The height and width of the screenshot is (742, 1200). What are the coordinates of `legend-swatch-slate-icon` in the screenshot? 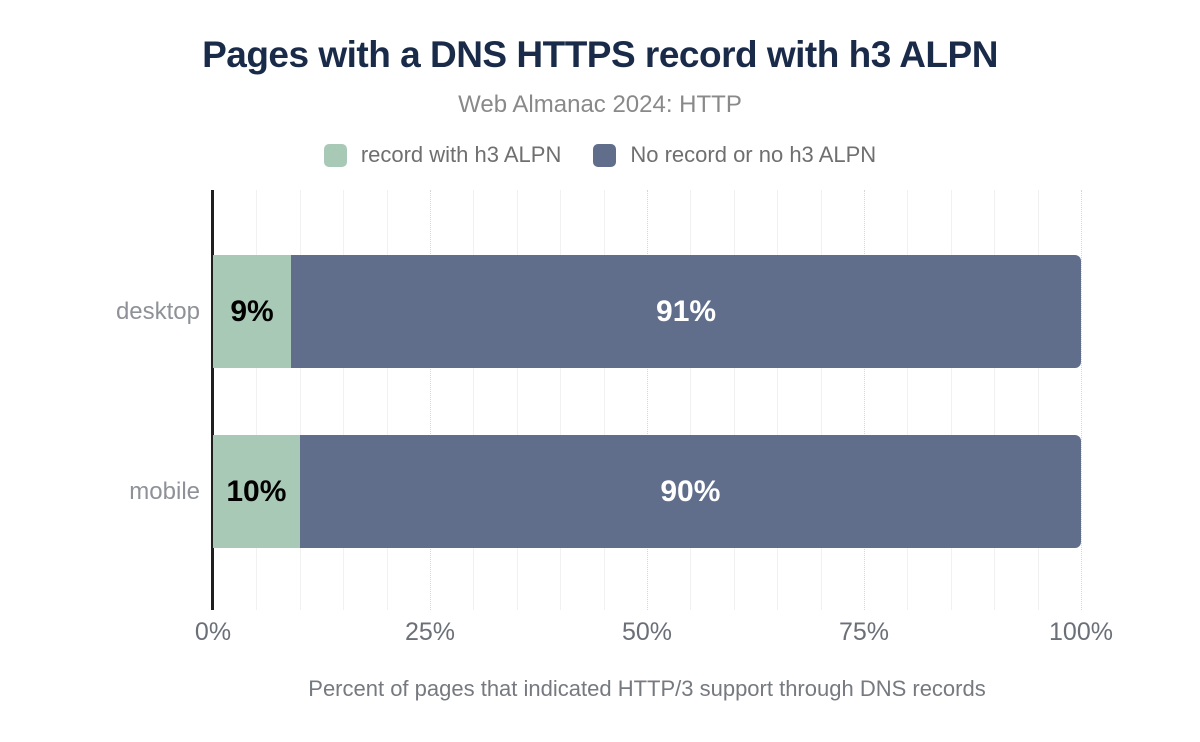 It's located at (605, 155).